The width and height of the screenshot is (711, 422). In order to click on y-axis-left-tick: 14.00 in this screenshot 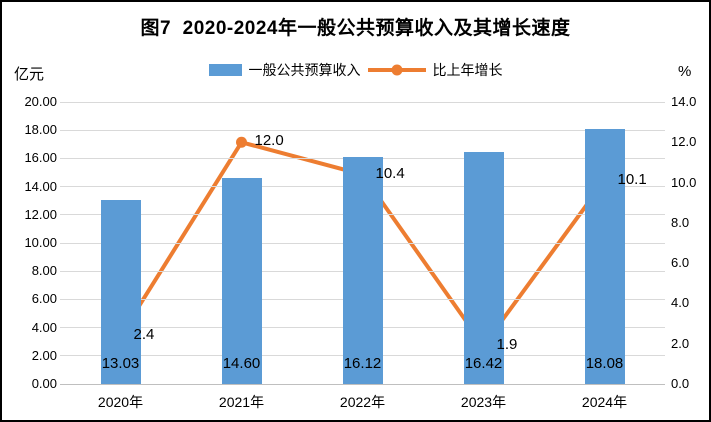, I will do `click(40, 186)`.